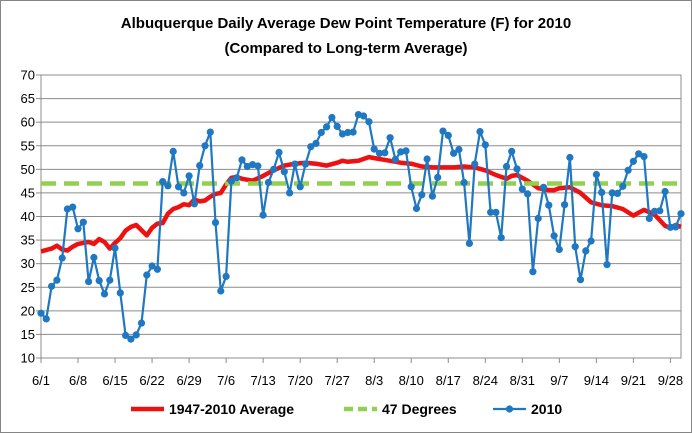 This screenshot has width=692, height=434. What do you see at coordinates (546, 409) in the screenshot?
I see `legend-label-2010: 2010` at bounding box center [546, 409].